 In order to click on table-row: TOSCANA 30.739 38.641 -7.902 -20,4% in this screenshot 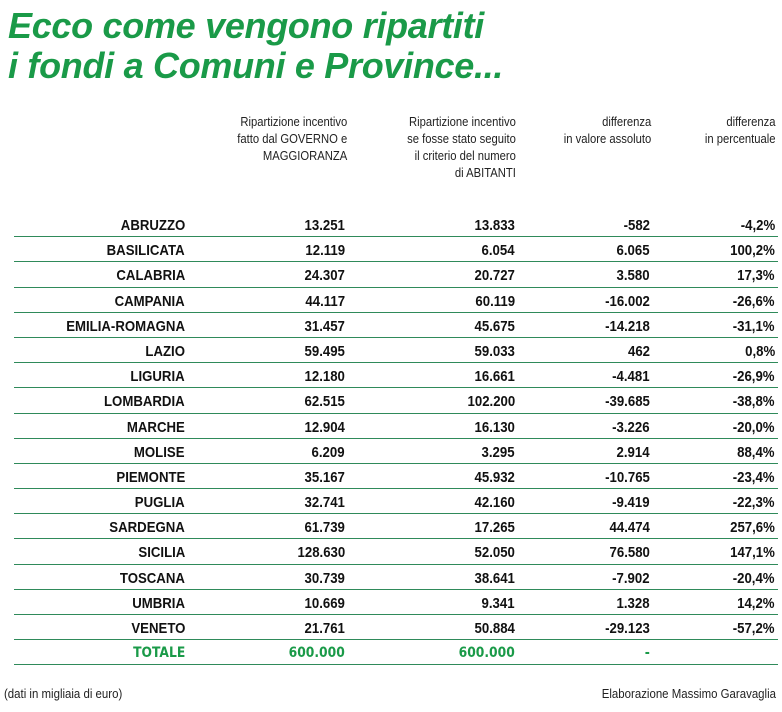, I will do `click(396, 577)`.